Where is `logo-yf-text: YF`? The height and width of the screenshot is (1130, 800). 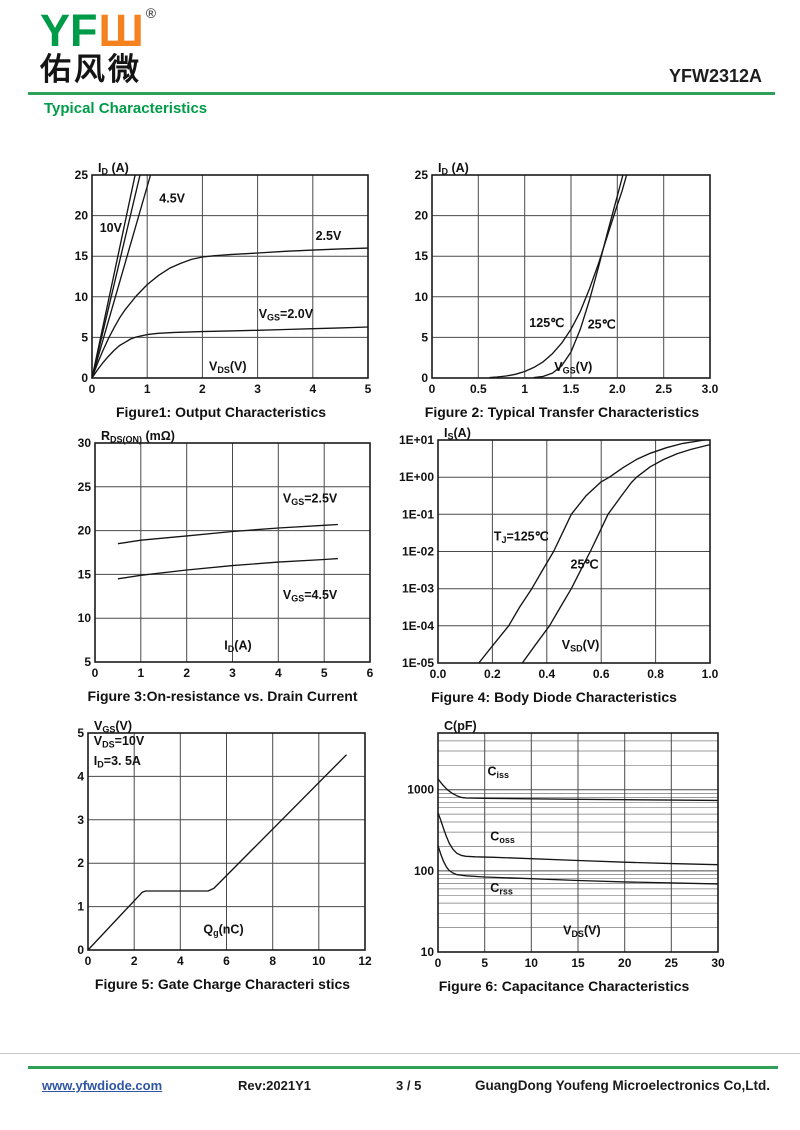 logo-yf-text: YF is located at coordinates (69, 30).